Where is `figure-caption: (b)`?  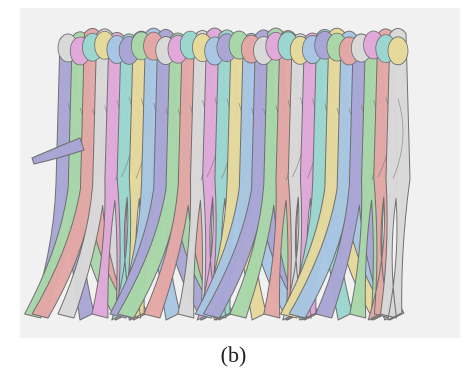 figure-caption: (b) is located at coordinates (233, 354).